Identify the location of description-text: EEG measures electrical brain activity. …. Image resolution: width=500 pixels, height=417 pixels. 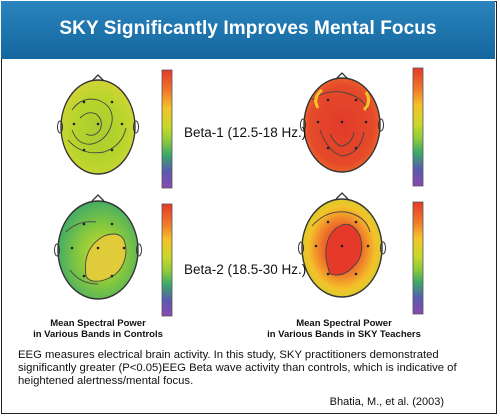
(237, 368).